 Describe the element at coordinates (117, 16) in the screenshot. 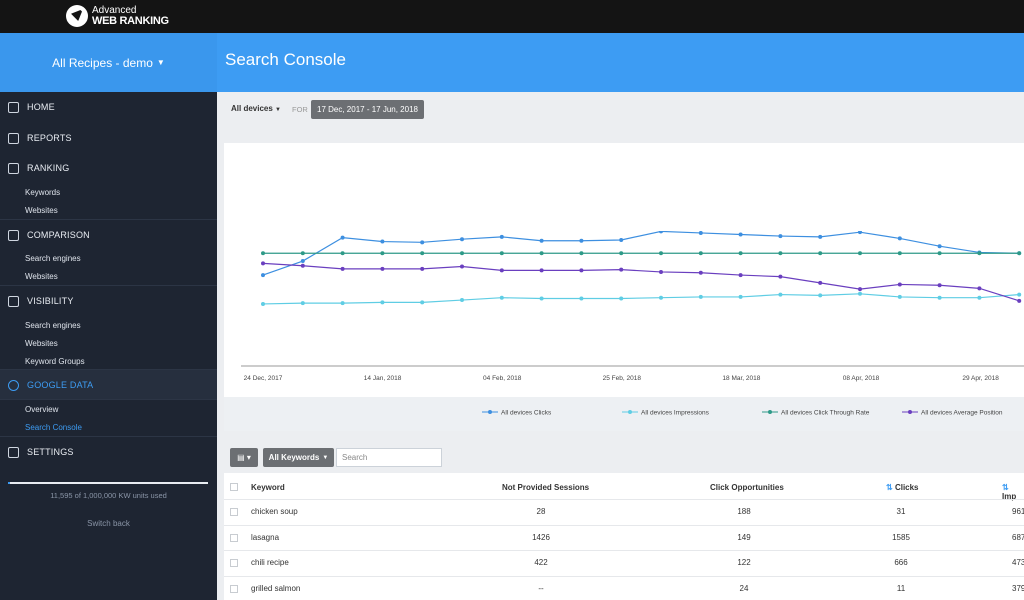

I see `brand-logo: Advanced WEB RANKING` at that location.